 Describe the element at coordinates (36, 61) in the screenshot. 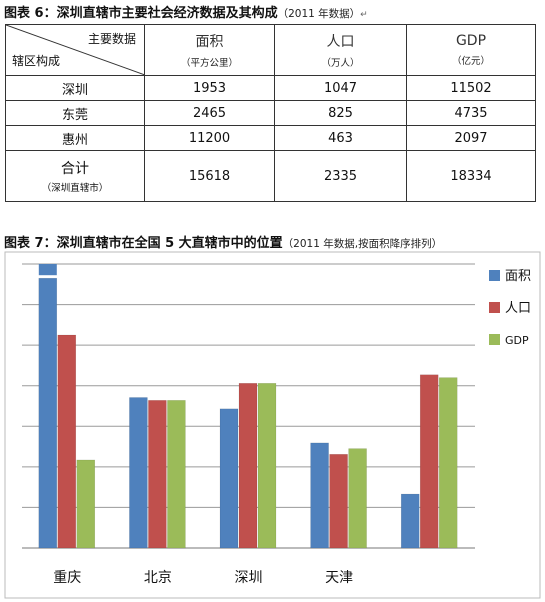

I see `corner-label-bottom: 辖区构成` at that location.